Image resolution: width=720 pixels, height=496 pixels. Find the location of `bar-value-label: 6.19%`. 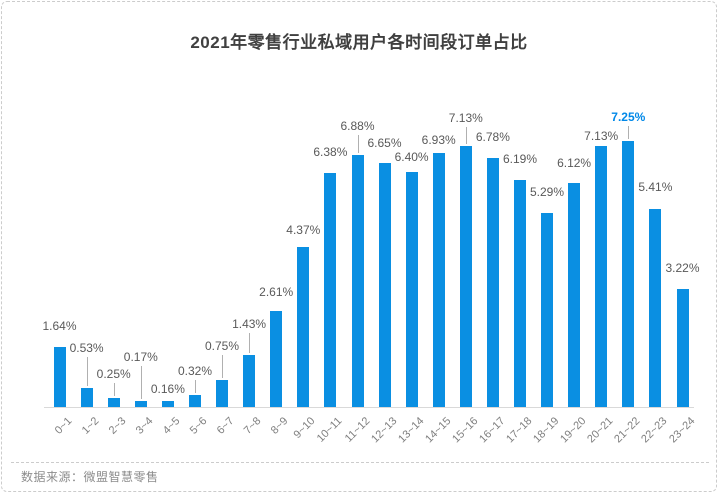

bar-value-label: 6.19% is located at coordinates (520, 159).